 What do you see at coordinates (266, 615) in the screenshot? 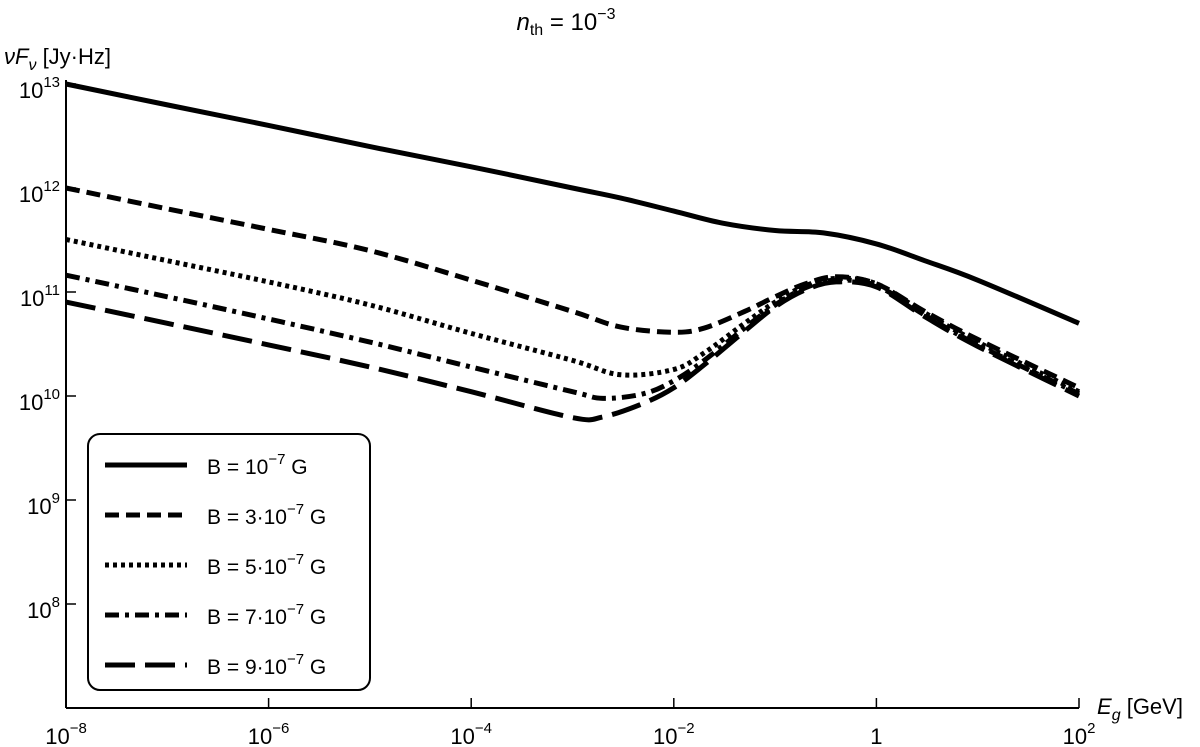
I see `legend-label-4: B = 7·10−7 G` at bounding box center [266, 615].